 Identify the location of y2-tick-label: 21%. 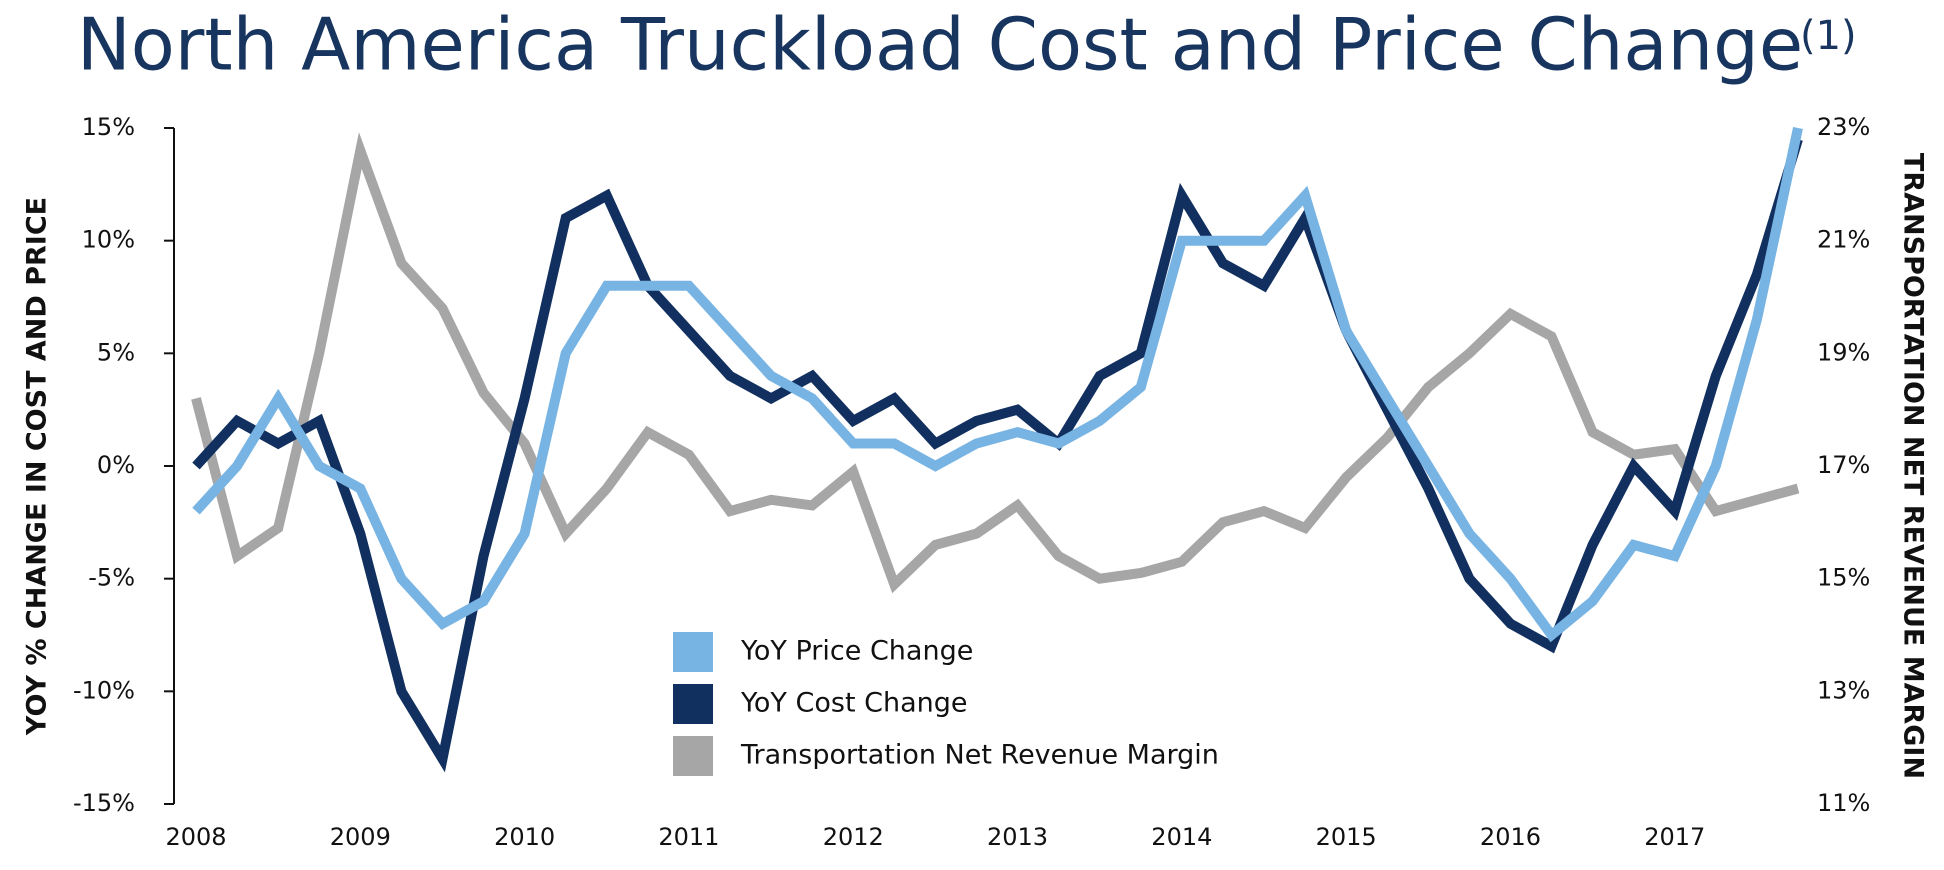
(1843, 240).